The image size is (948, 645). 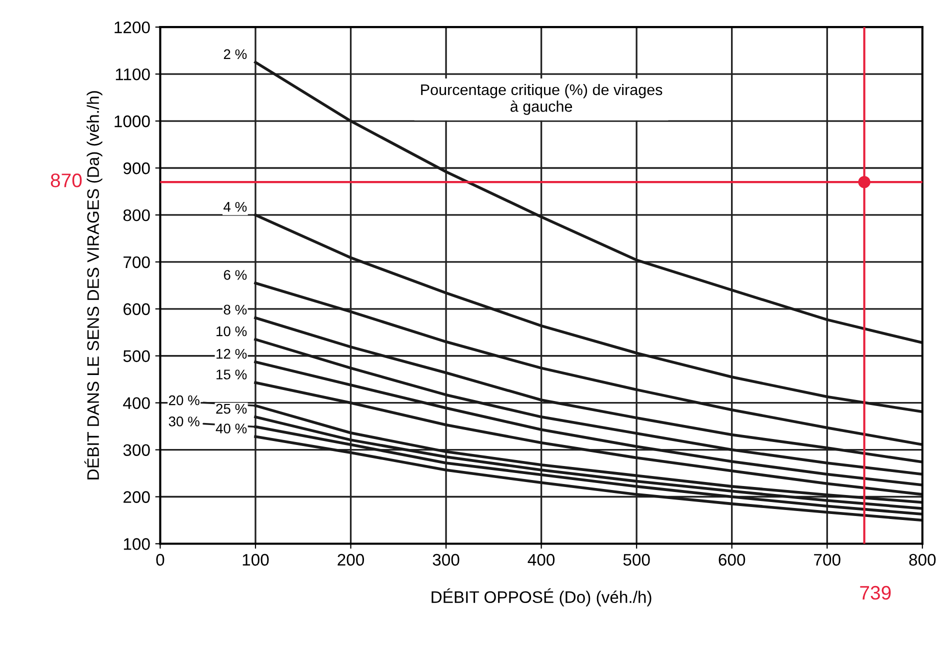 I want to click on series-label: 15 %, so click(x=231, y=375).